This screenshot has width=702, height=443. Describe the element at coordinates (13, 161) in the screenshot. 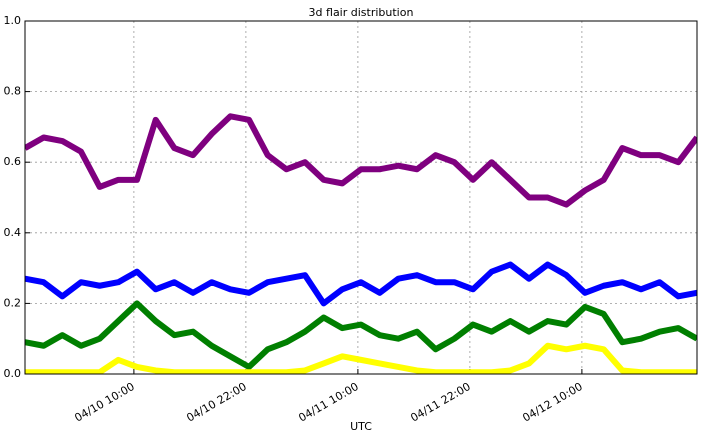

I see `y-tick-label: 0.6` at that location.